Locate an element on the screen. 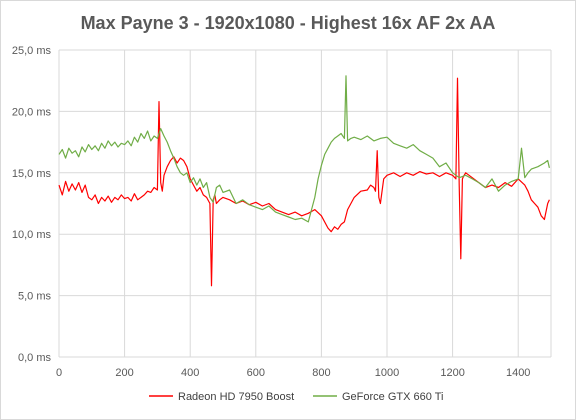 This screenshot has width=576, height=420. x-tick-label: 1200 is located at coordinates (452, 373).